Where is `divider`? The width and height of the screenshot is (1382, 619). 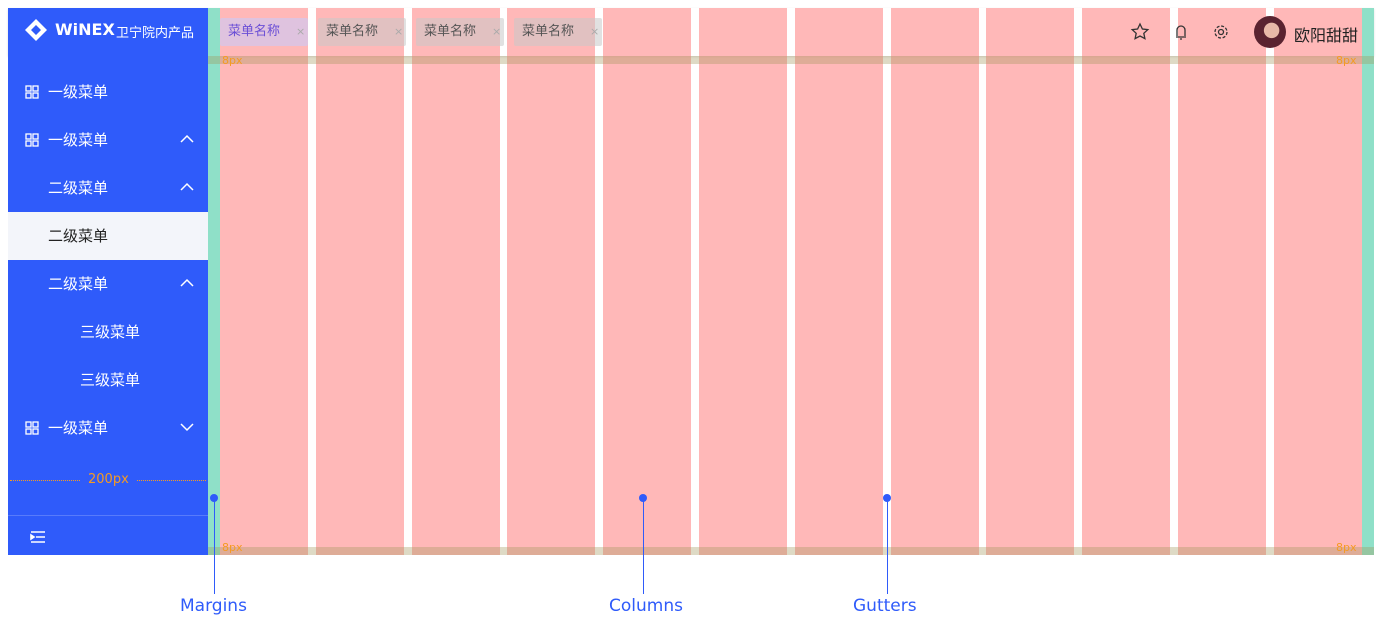 divider is located at coordinates (108, 515).